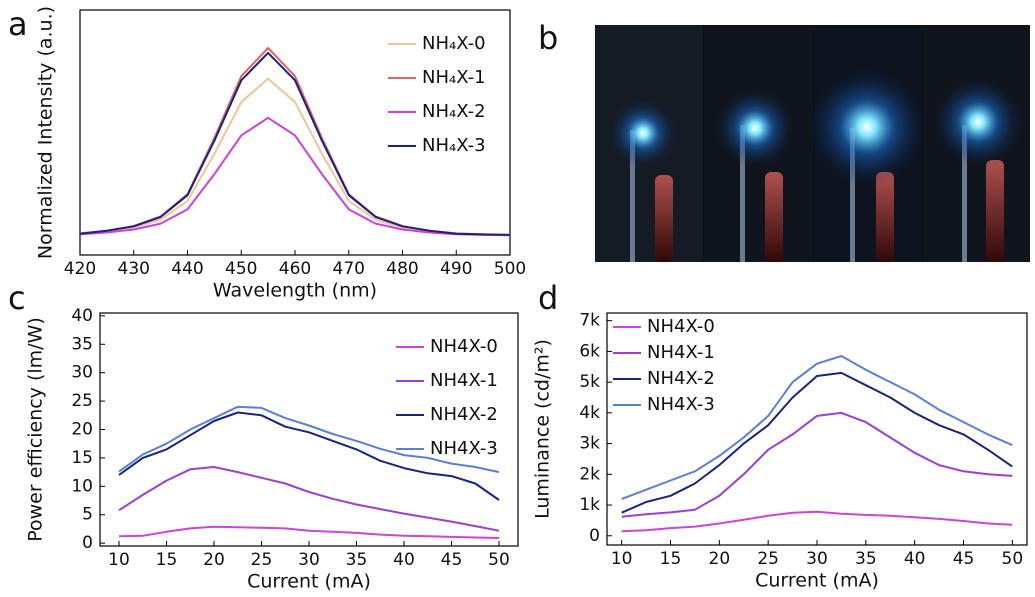  I want to click on y-tick-label: 20, so click(82, 430).